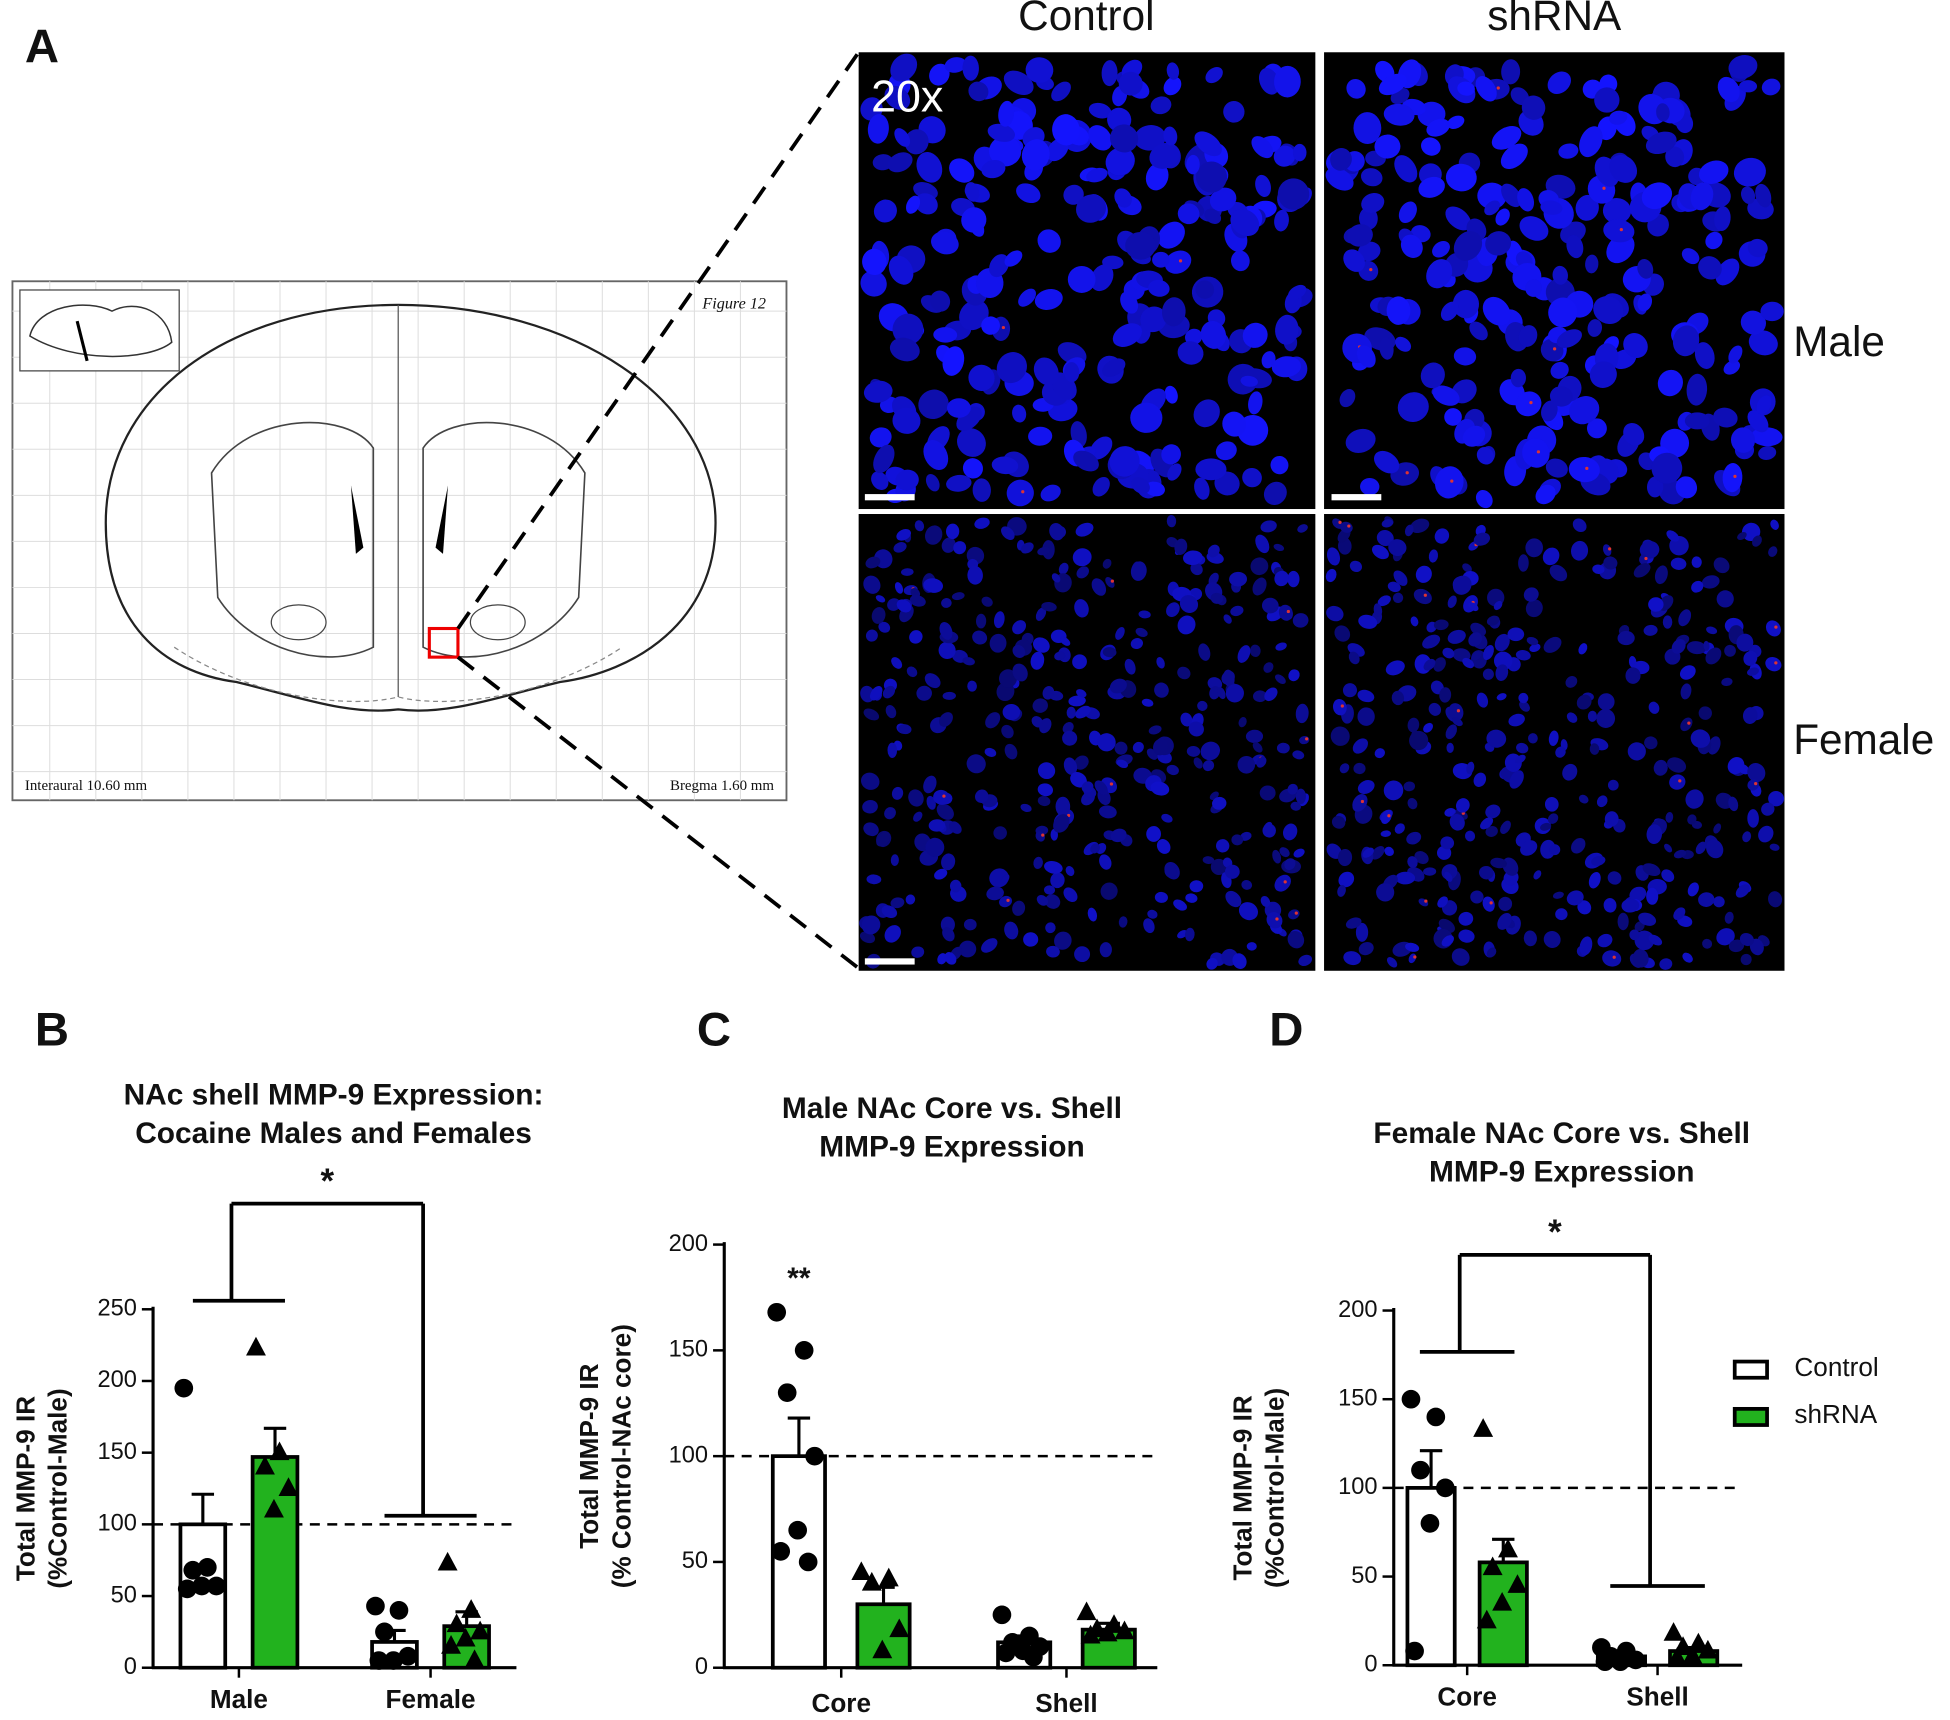 This screenshot has height=1720, width=1950. Describe the element at coordinates (504, 539) in the screenshot. I see `striatum-right` at that location.